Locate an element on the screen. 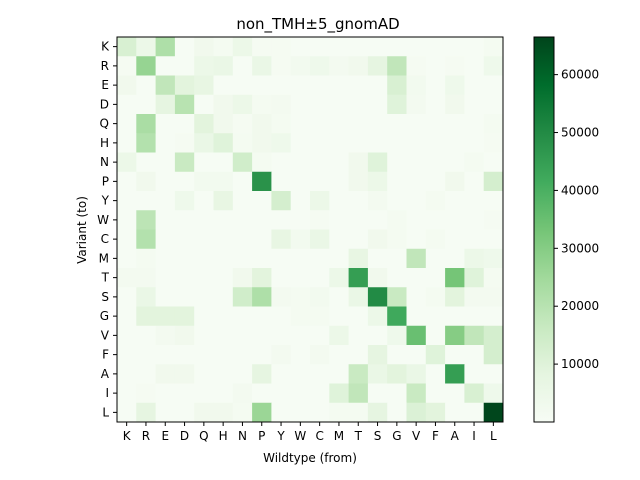 This screenshot has height=480, width=640. heatmap-cell-N-G is located at coordinates (397, 162).